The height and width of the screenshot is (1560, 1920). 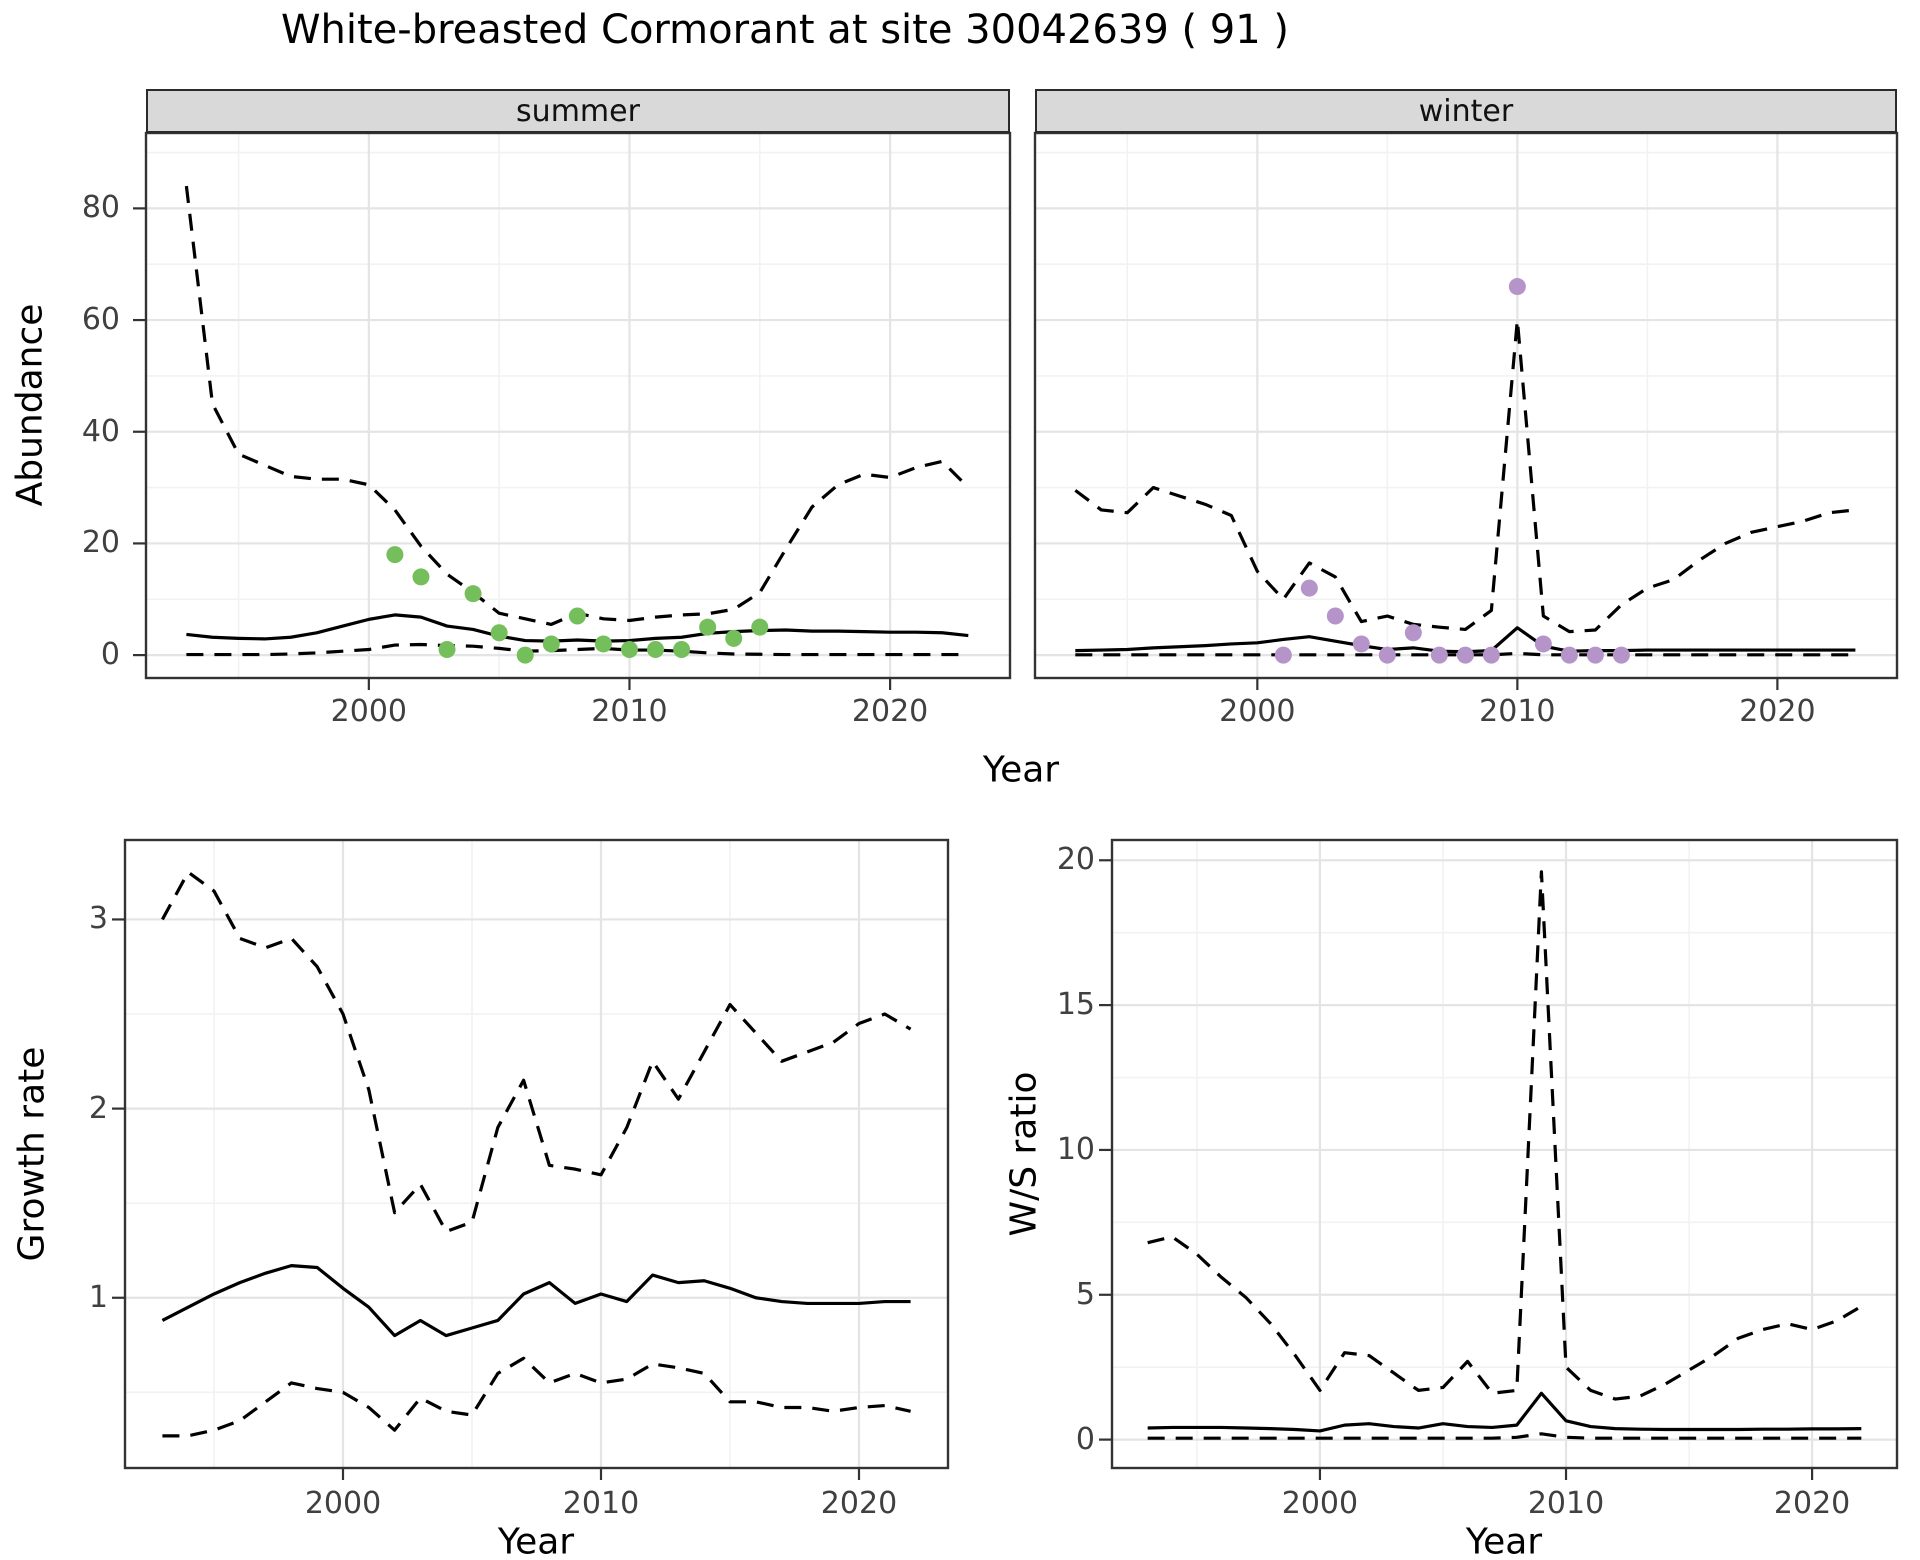 I want to click on ws-median-line, so click(x=1504, y=1412).